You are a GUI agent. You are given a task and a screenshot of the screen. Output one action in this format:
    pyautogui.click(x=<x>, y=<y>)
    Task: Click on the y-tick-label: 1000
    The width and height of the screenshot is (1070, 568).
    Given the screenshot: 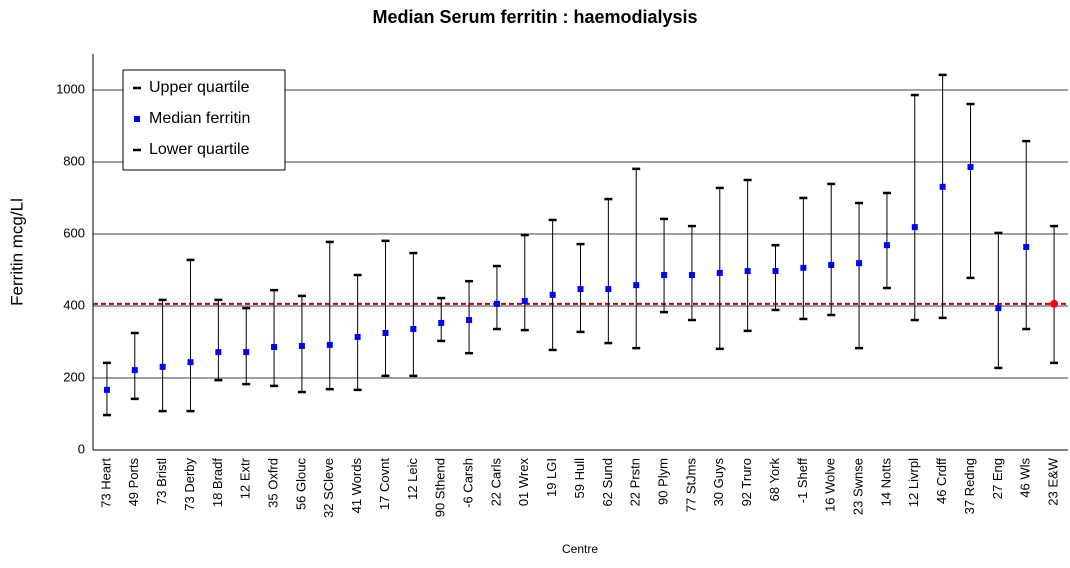 What is the action you would take?
    pyautogui.click(x=70, y=88)
    